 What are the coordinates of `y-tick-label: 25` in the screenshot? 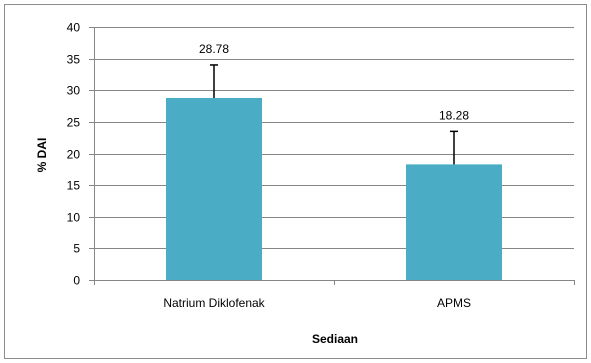 It's located at (74, 123).